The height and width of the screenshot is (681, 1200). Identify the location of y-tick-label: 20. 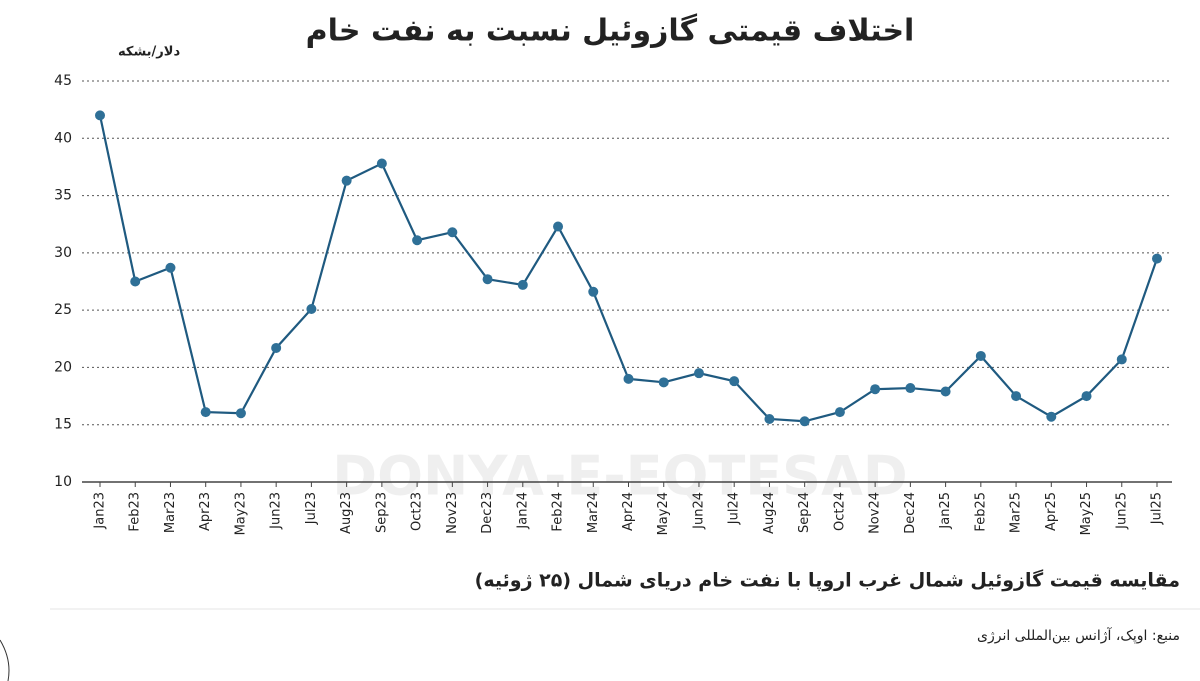
(63, 367).